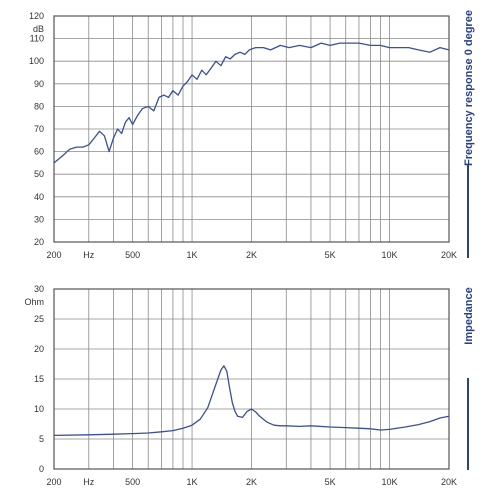 This screenshot has width=500, height=500. I want to click on fr-x-tick-label: 500, so click(132, 255).